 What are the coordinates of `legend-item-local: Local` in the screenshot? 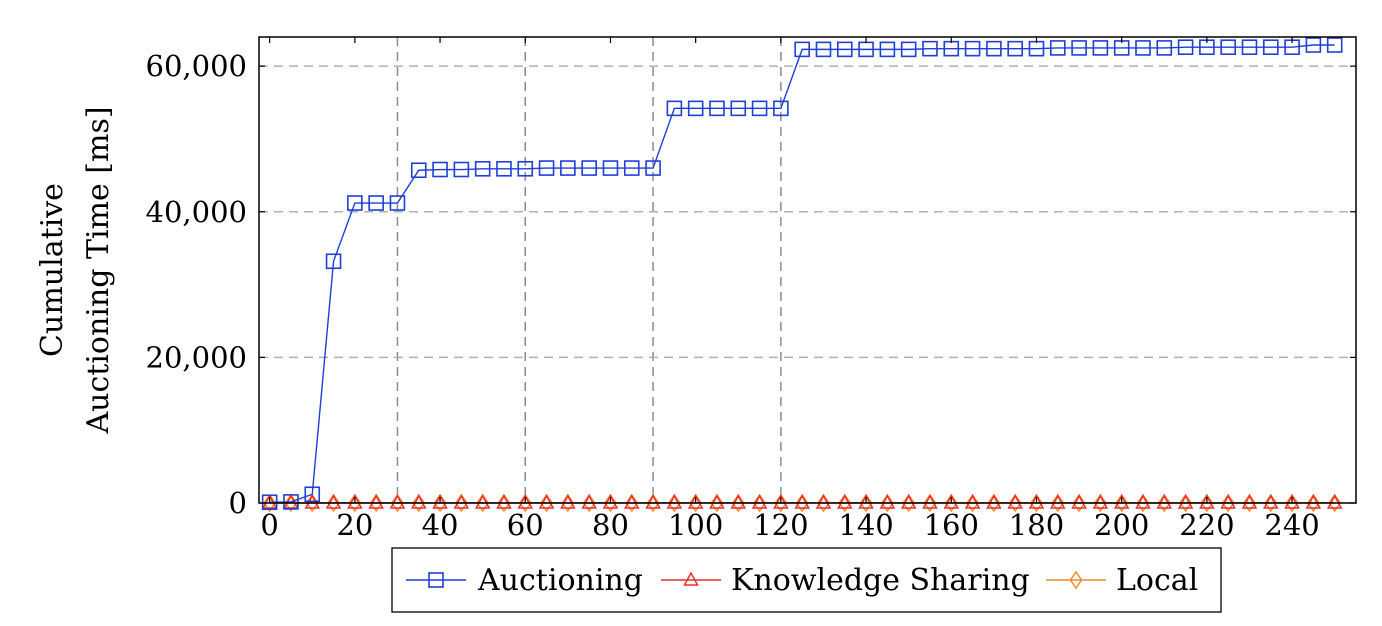 It's located at (1122, 580).